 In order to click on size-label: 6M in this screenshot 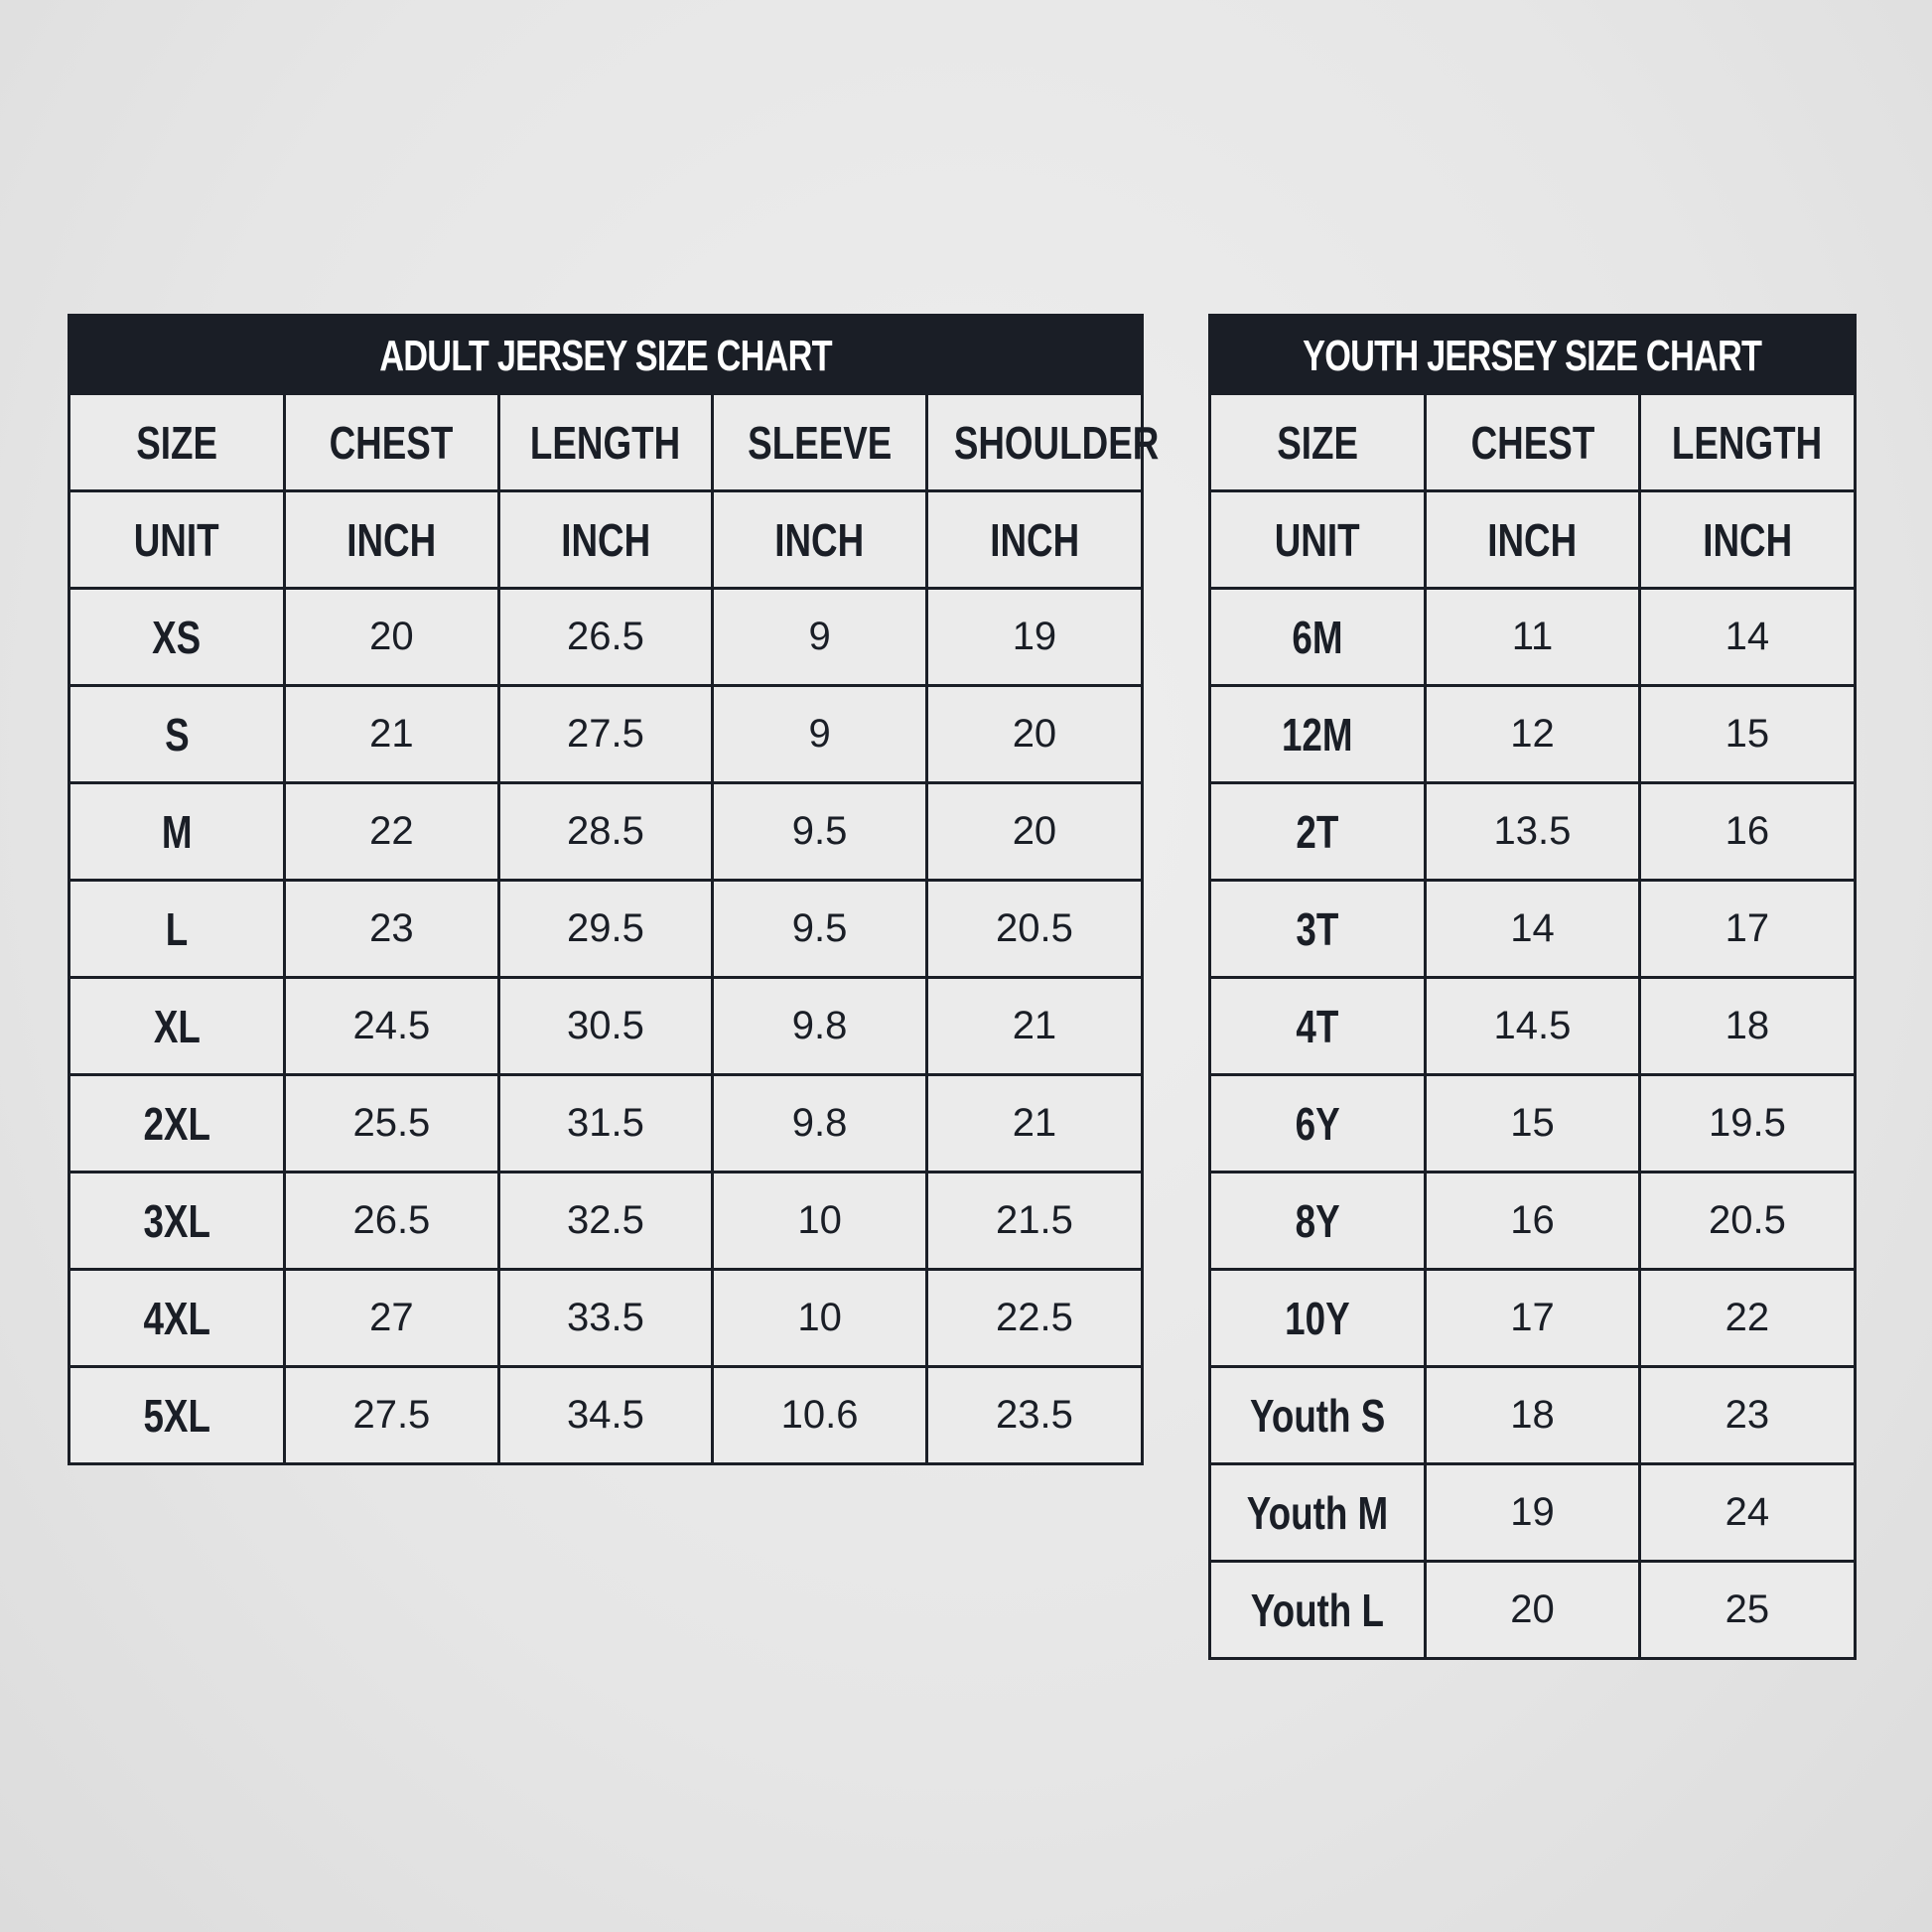, I will do `click(1318, 637)`.